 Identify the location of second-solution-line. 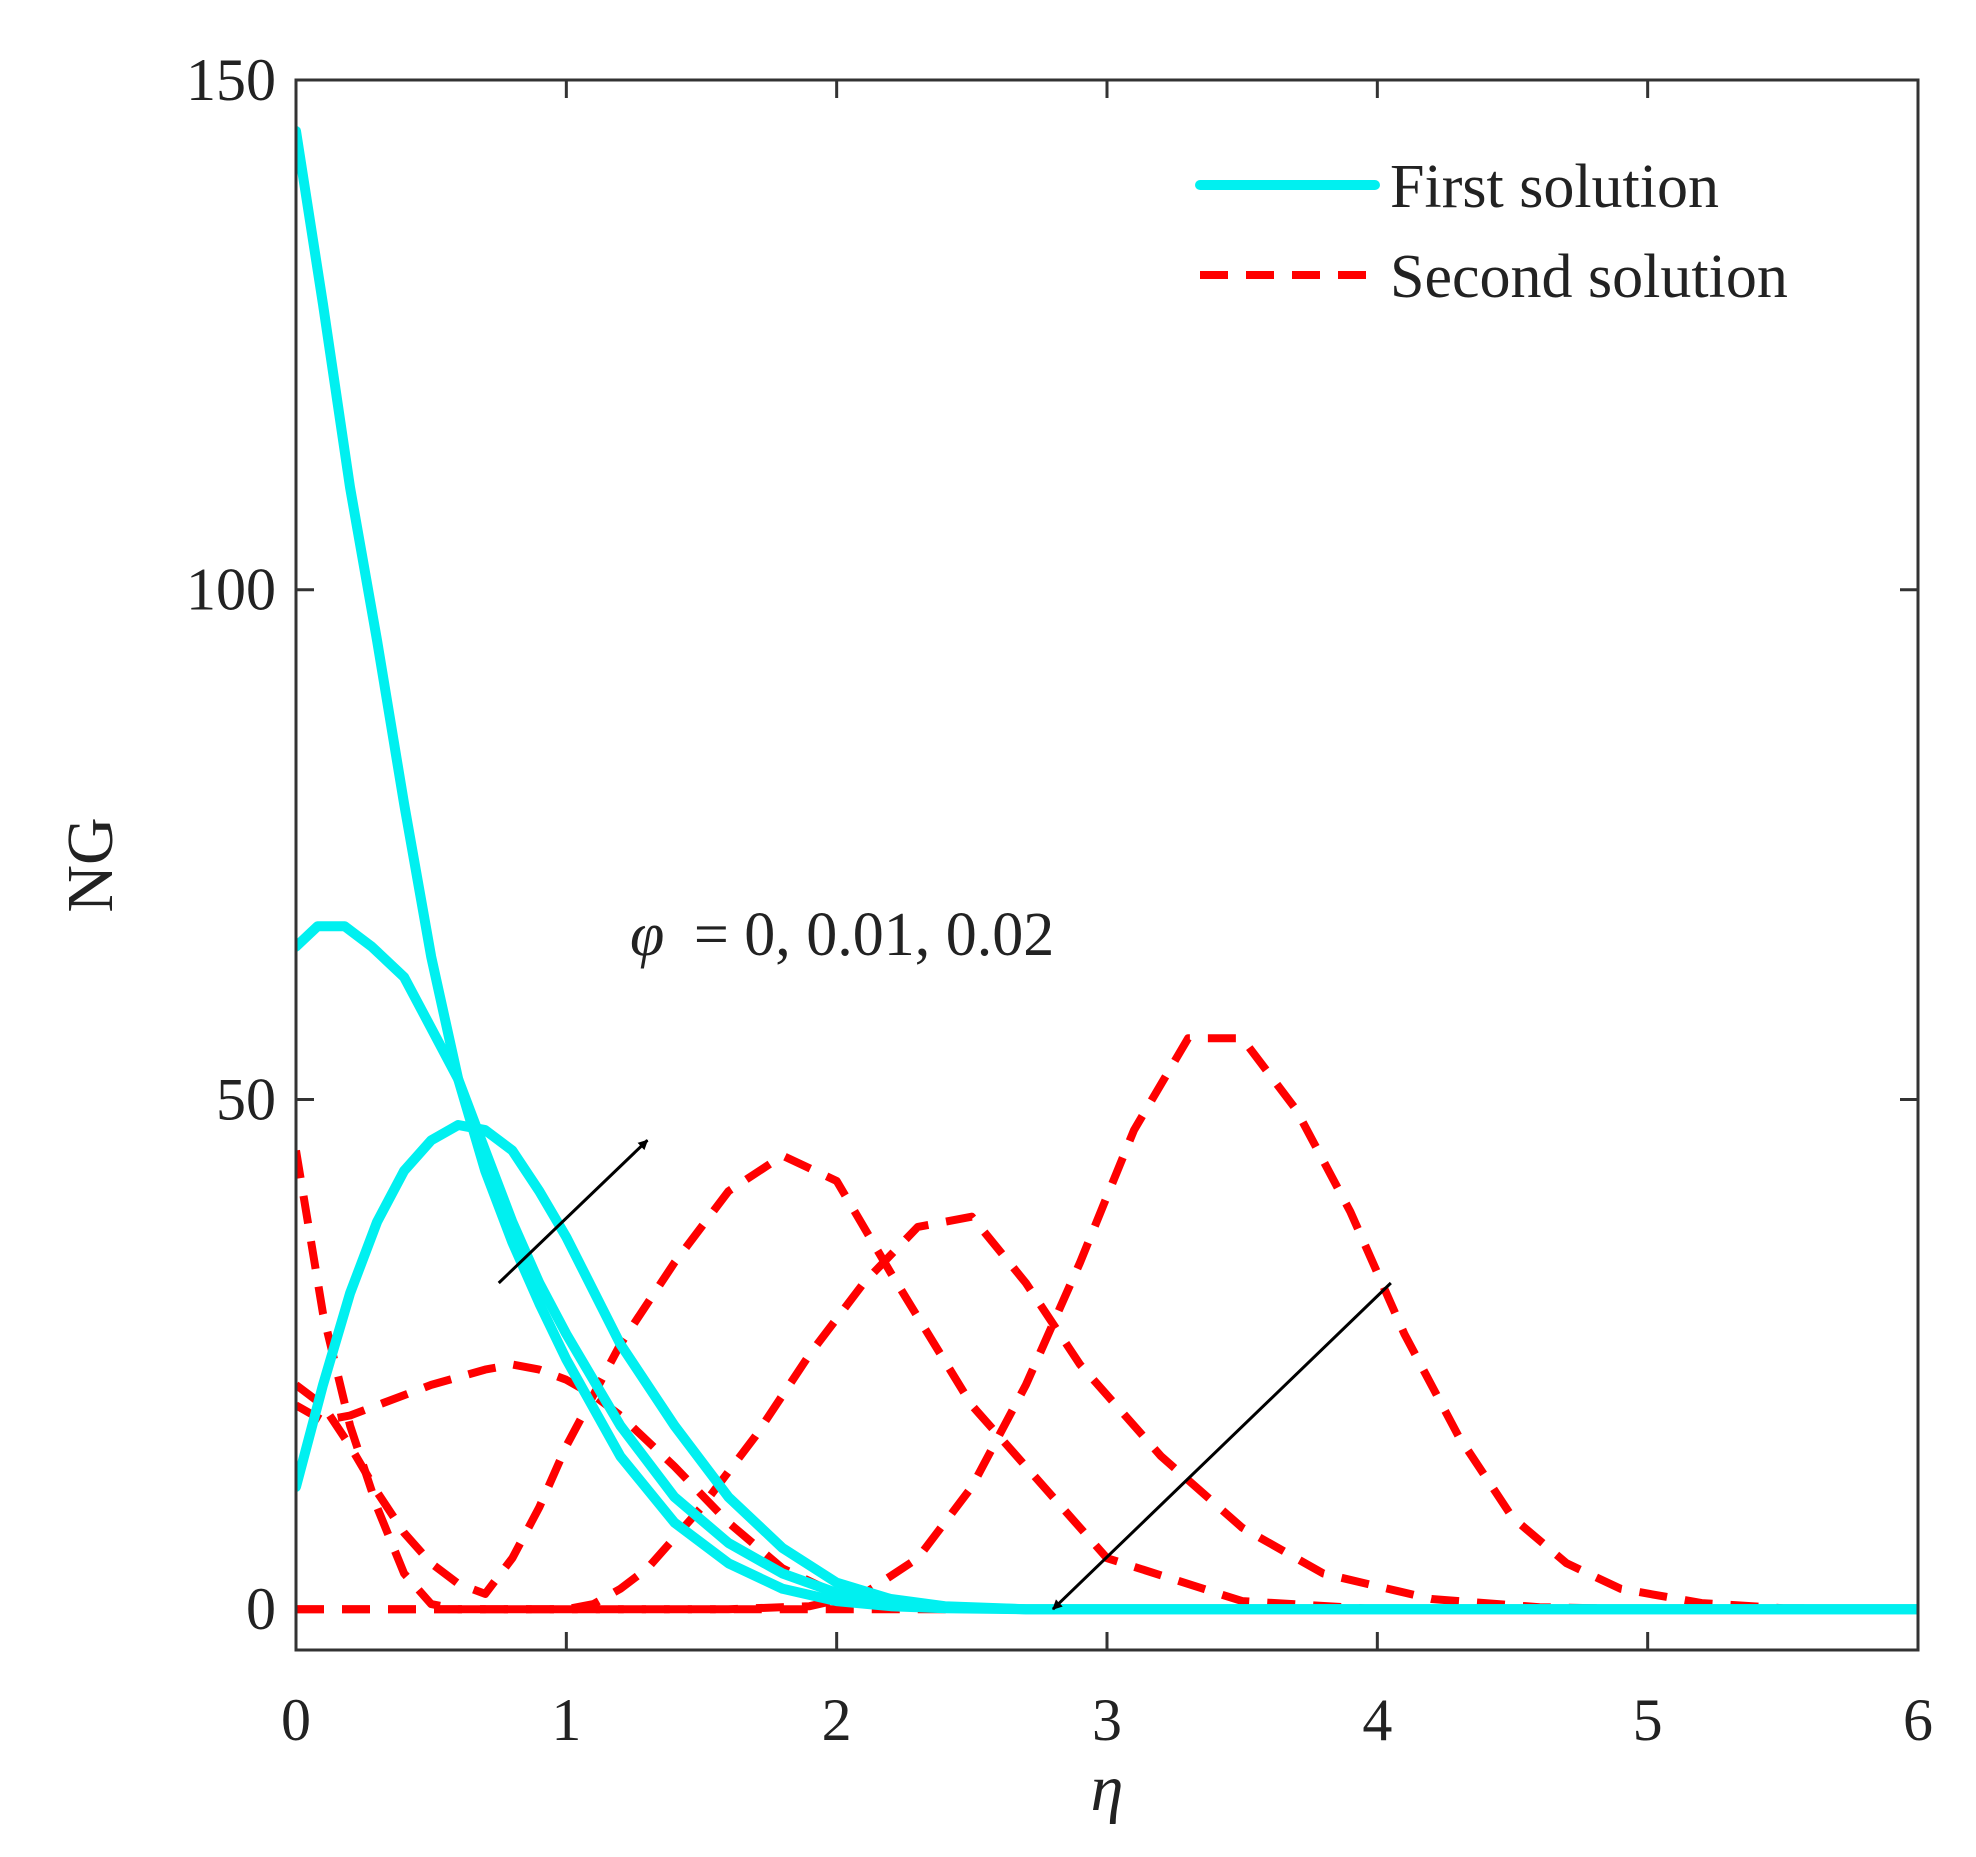
(1107, 1487).